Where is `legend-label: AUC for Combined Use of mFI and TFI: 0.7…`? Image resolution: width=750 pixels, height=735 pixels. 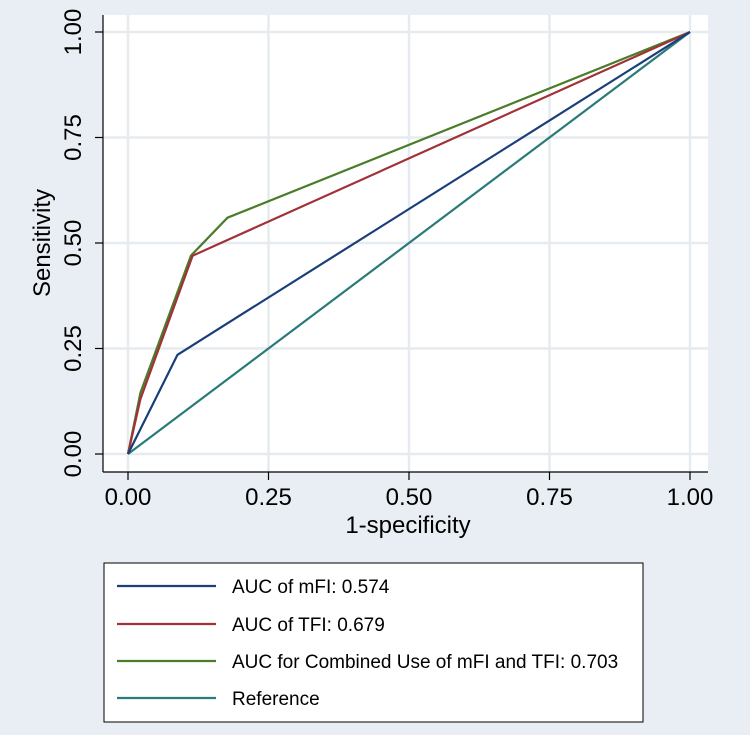 legend-label: AUC for Combined Use of mFI and TFI: 0.7… is located at coordinates (425, 662).